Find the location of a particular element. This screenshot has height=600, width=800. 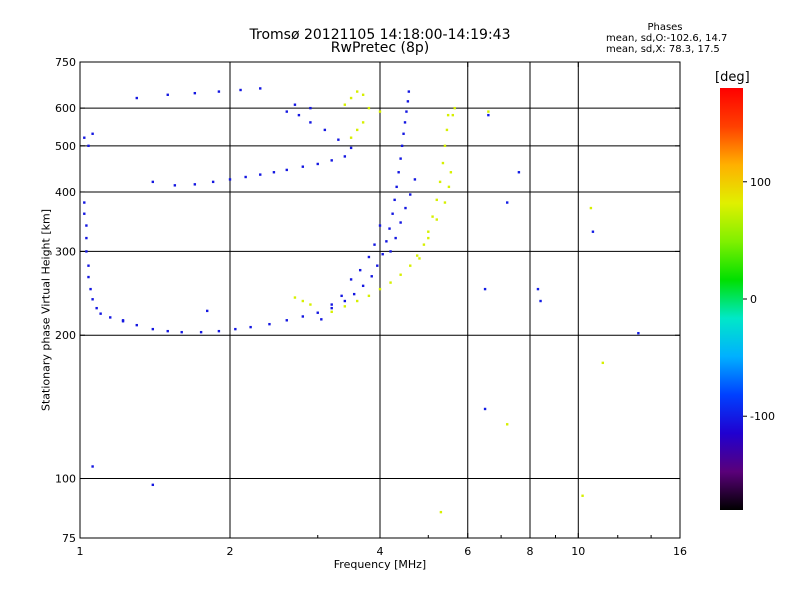

colorbar-tick-label: 100 is located at coordinates (760, 182).